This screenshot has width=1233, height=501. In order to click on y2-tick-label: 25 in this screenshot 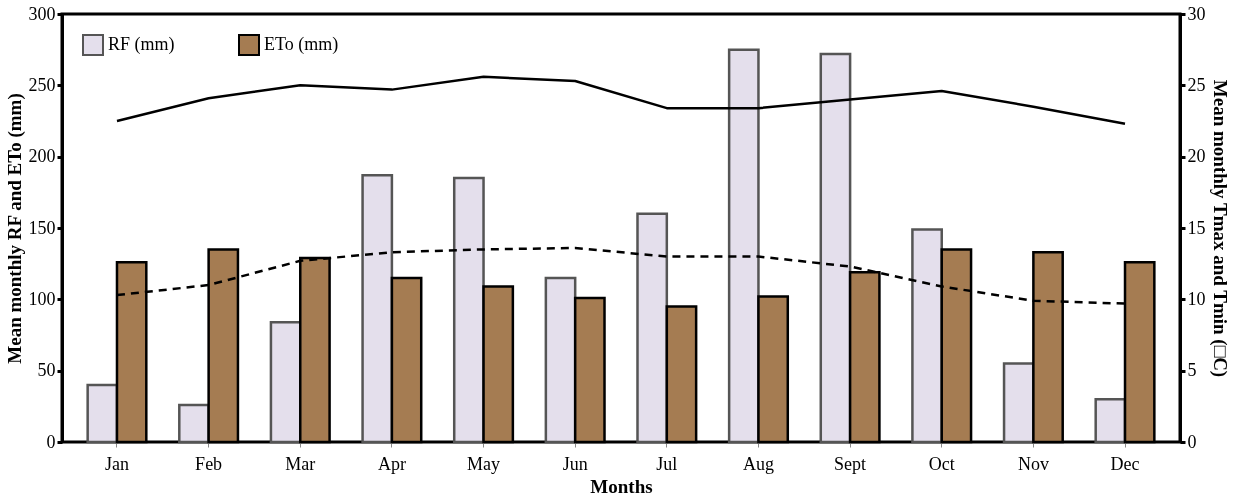, I will do `click(1196, 84)`.